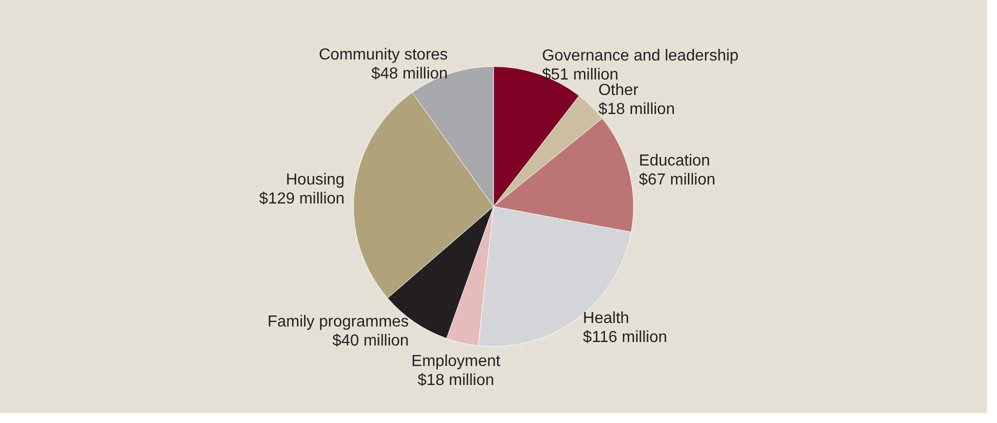 The height and width of the screenshot is (423, 997). What do you see at coordinates (580, 75) in the screenshot?
I see `data-label: $51 million` at bounding box center [580, 75].